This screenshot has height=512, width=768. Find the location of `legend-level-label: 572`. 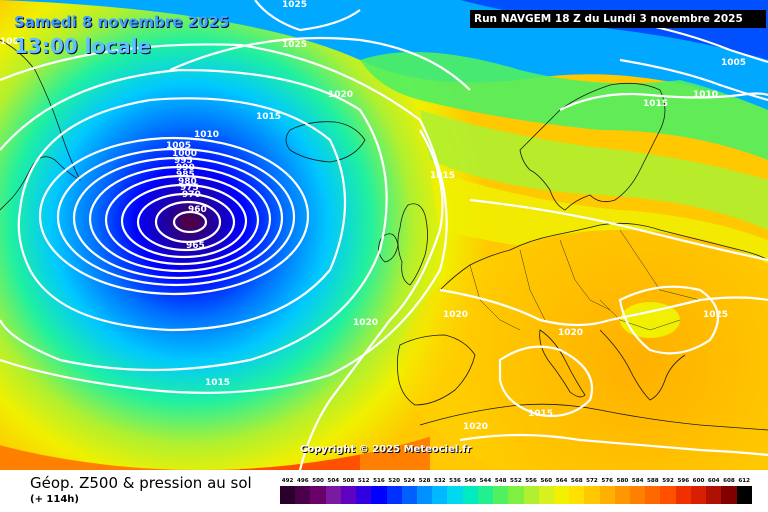

legend-level-label: 572 is located at coordinates (592, 481).